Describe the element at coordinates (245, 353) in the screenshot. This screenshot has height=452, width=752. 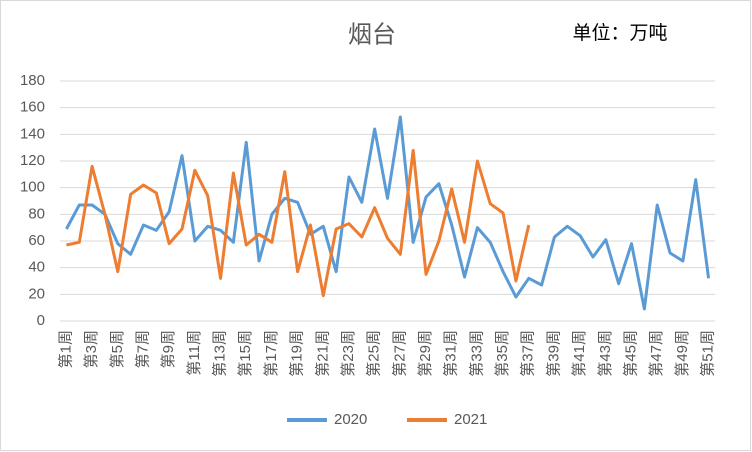
I see `x-tick-label: 第15周` at that location.